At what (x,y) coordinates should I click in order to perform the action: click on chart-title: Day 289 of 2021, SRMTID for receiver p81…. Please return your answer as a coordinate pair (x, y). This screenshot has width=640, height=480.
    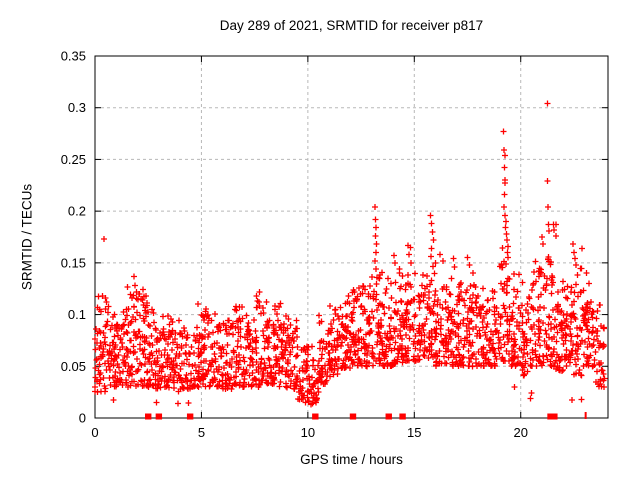
    Looking at the image, I should click on (351, 25).